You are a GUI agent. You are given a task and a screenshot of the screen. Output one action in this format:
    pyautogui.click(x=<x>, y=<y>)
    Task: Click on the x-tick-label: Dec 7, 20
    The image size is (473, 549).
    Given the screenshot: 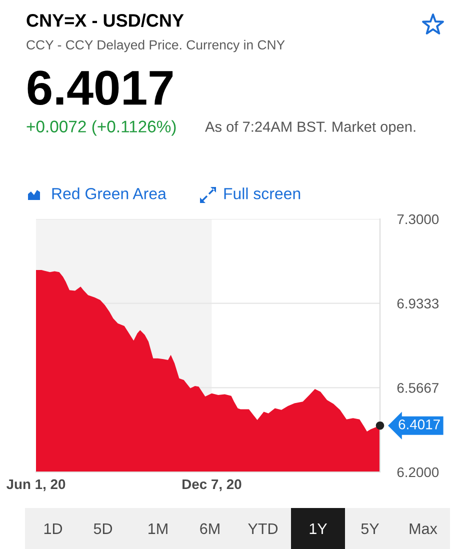 What is the action you would take?
    pyautogui.click(x=212, y=485)
    